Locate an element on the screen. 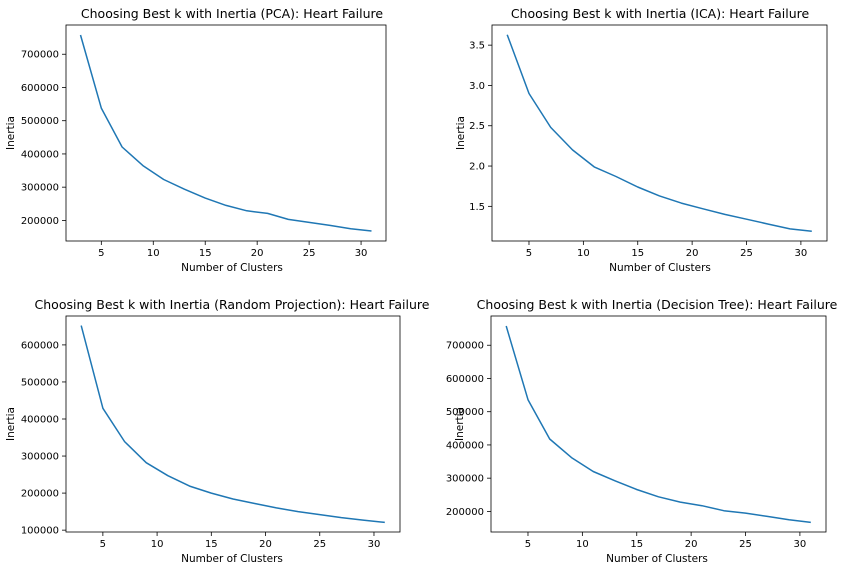  y-tick-label: 3.5 is located at coordinates (477, 46).